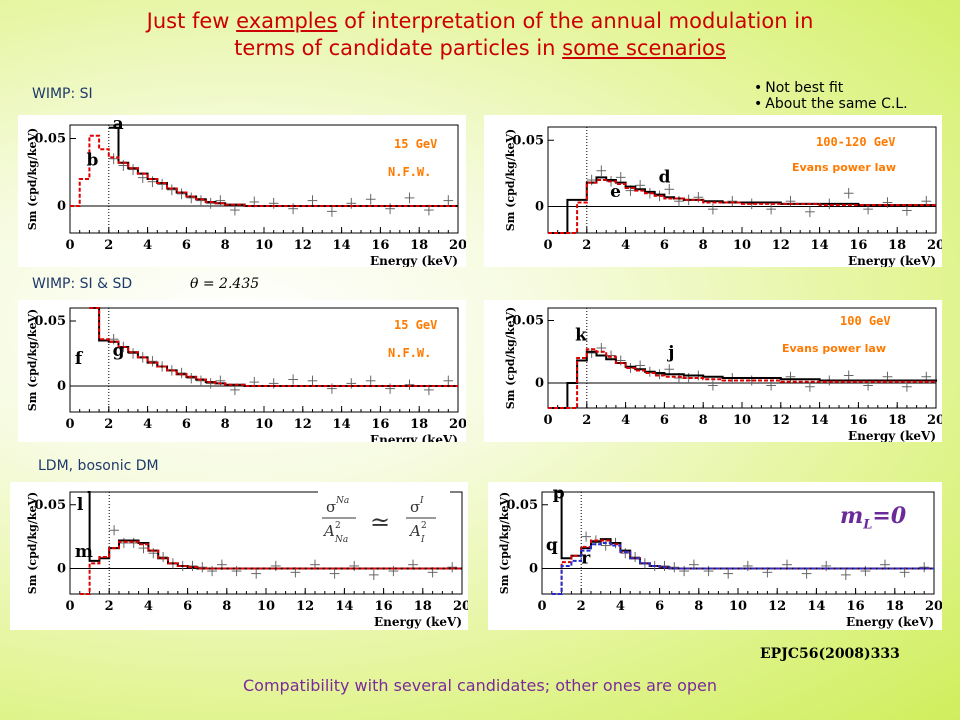  I want to click on series-label-d: d, so click(665, 178).